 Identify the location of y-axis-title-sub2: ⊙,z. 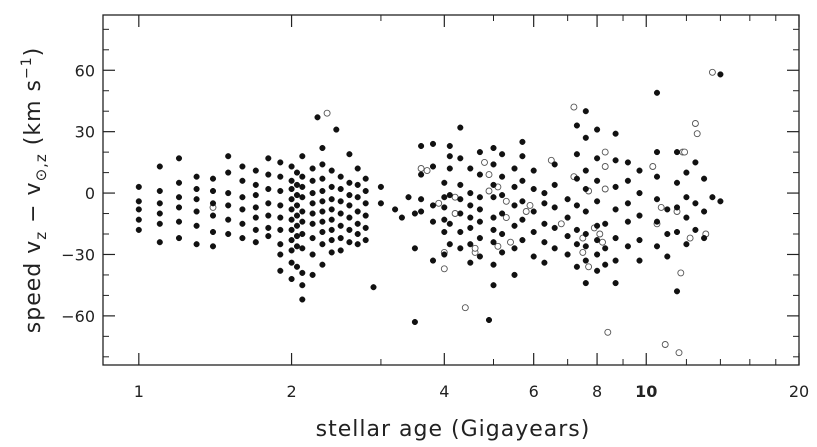
(41, 167).